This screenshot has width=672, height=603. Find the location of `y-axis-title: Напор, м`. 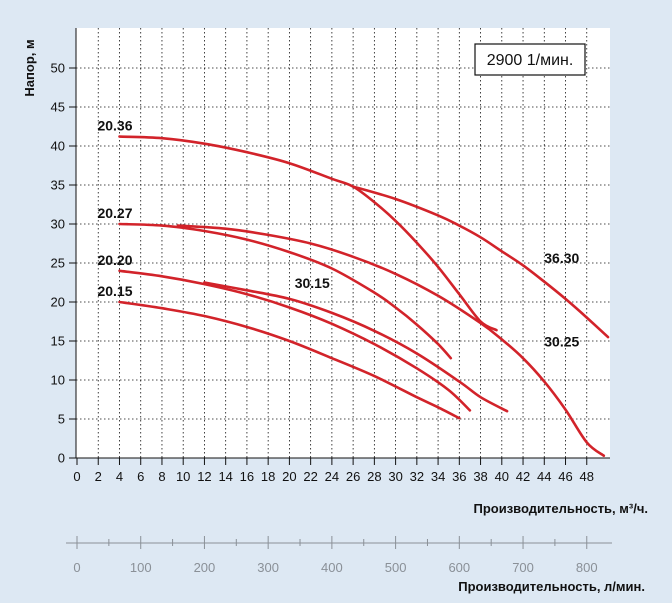

y-axis-title: Напор, м is located at coordinates (29, 67).